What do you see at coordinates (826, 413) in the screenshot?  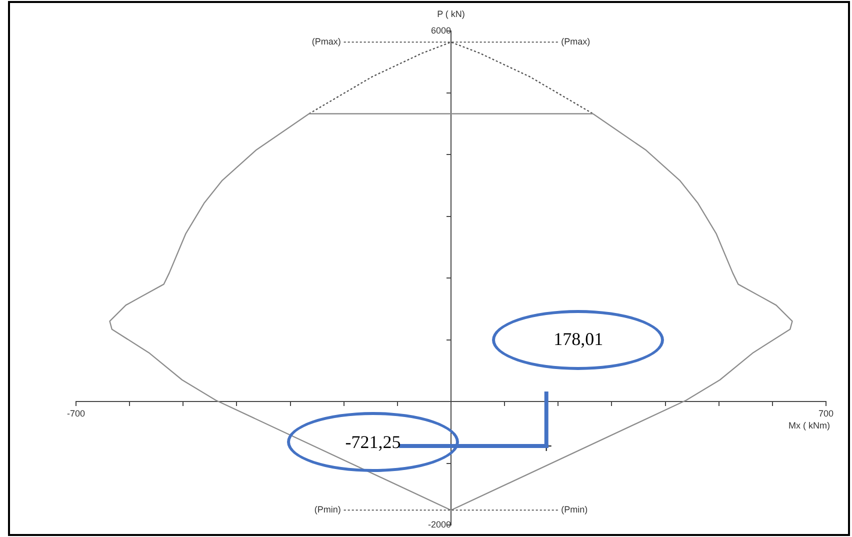 I see `x-tick-label: 700` at bounding box center [826, 413].